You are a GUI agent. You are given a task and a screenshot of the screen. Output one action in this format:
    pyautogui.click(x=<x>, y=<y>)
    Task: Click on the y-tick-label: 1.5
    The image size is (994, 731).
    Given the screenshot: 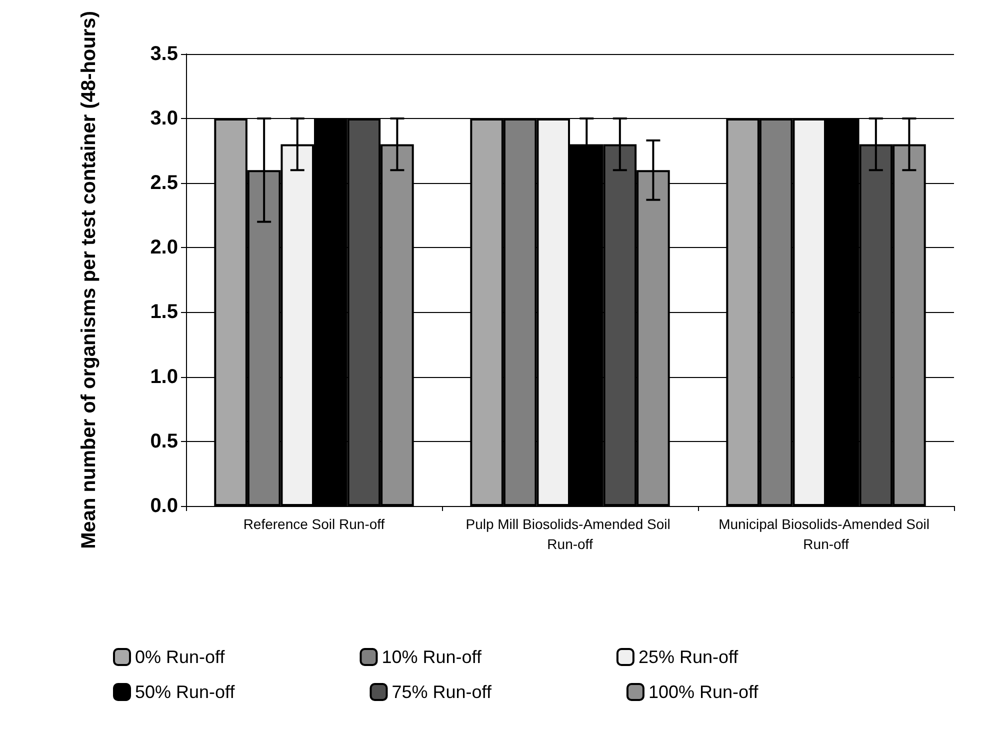 What is the action you would take?
    pyautogui.click(x=164, y=312)
    